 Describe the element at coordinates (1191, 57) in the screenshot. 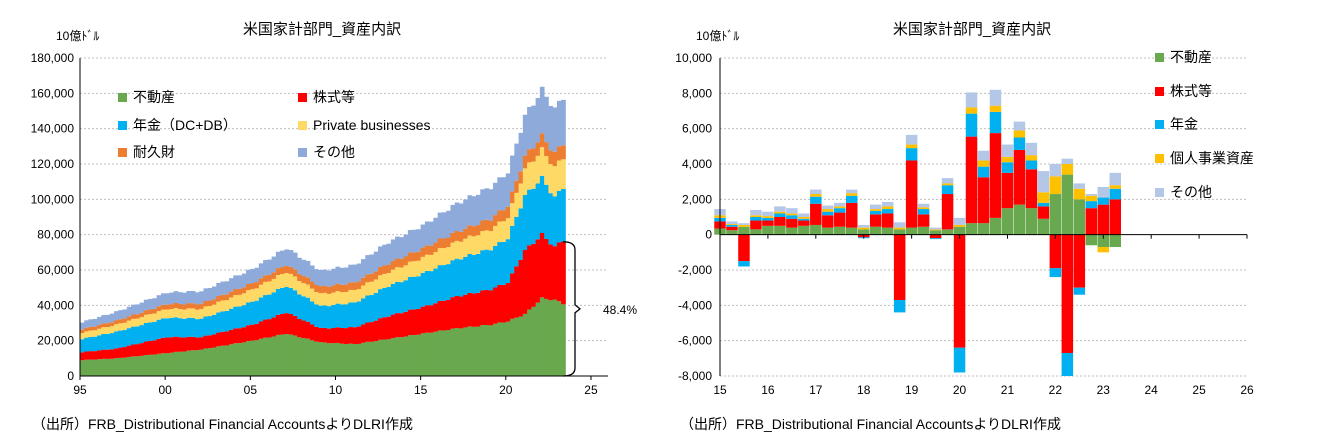

I see `legend-label: 不動産` at that location.